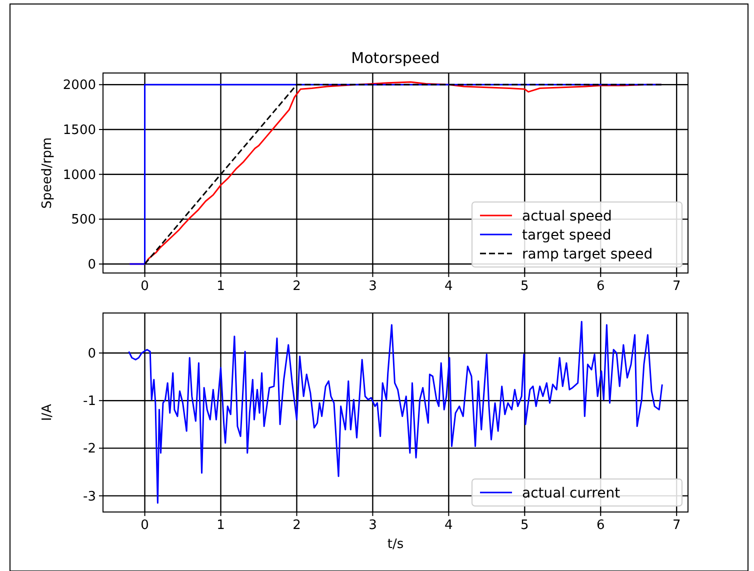 This screenshot has width=754, height=571. I want to click on legend-label: ramp target speed, so click(587, 254).